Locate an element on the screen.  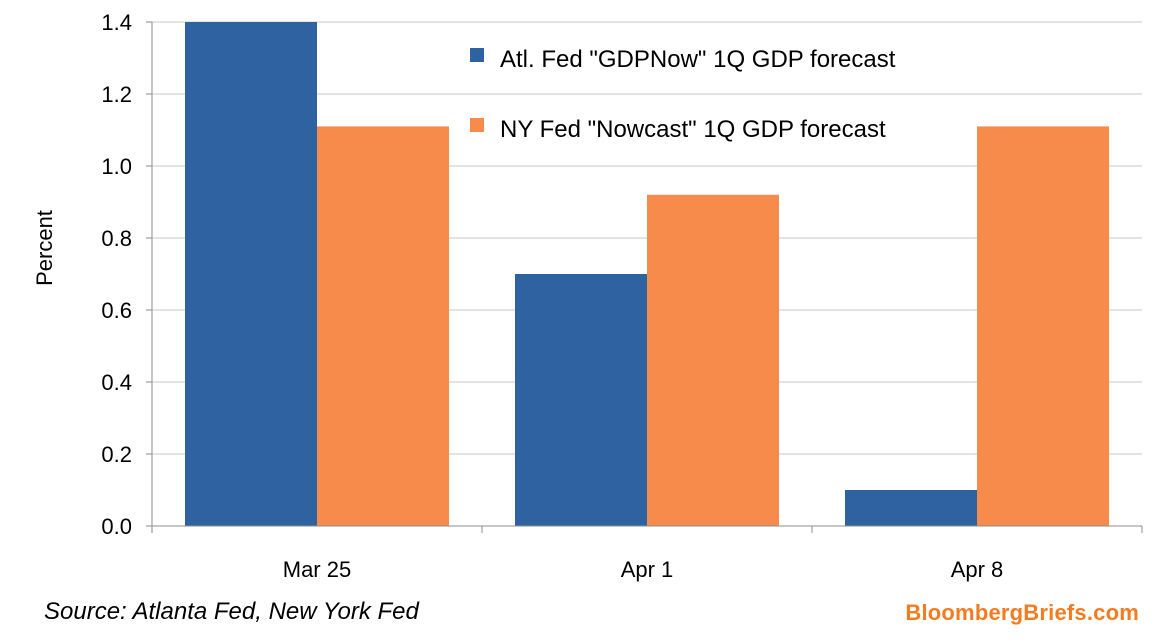
legend-label: NY Fed "Nowcast" 1Q GDP forecast is located at coordinates (693, 129).